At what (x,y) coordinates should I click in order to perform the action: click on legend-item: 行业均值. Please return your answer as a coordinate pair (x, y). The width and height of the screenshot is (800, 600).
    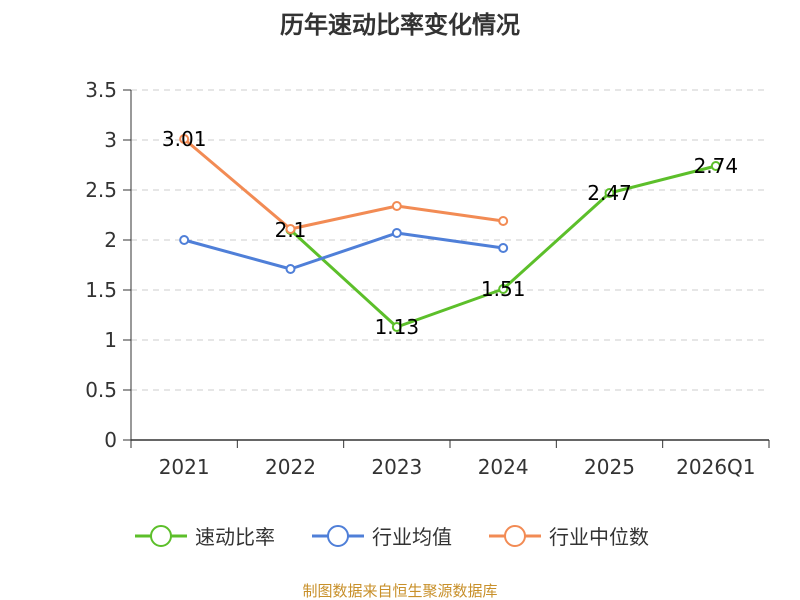
    Looking at the image, I should click on (382, 537).